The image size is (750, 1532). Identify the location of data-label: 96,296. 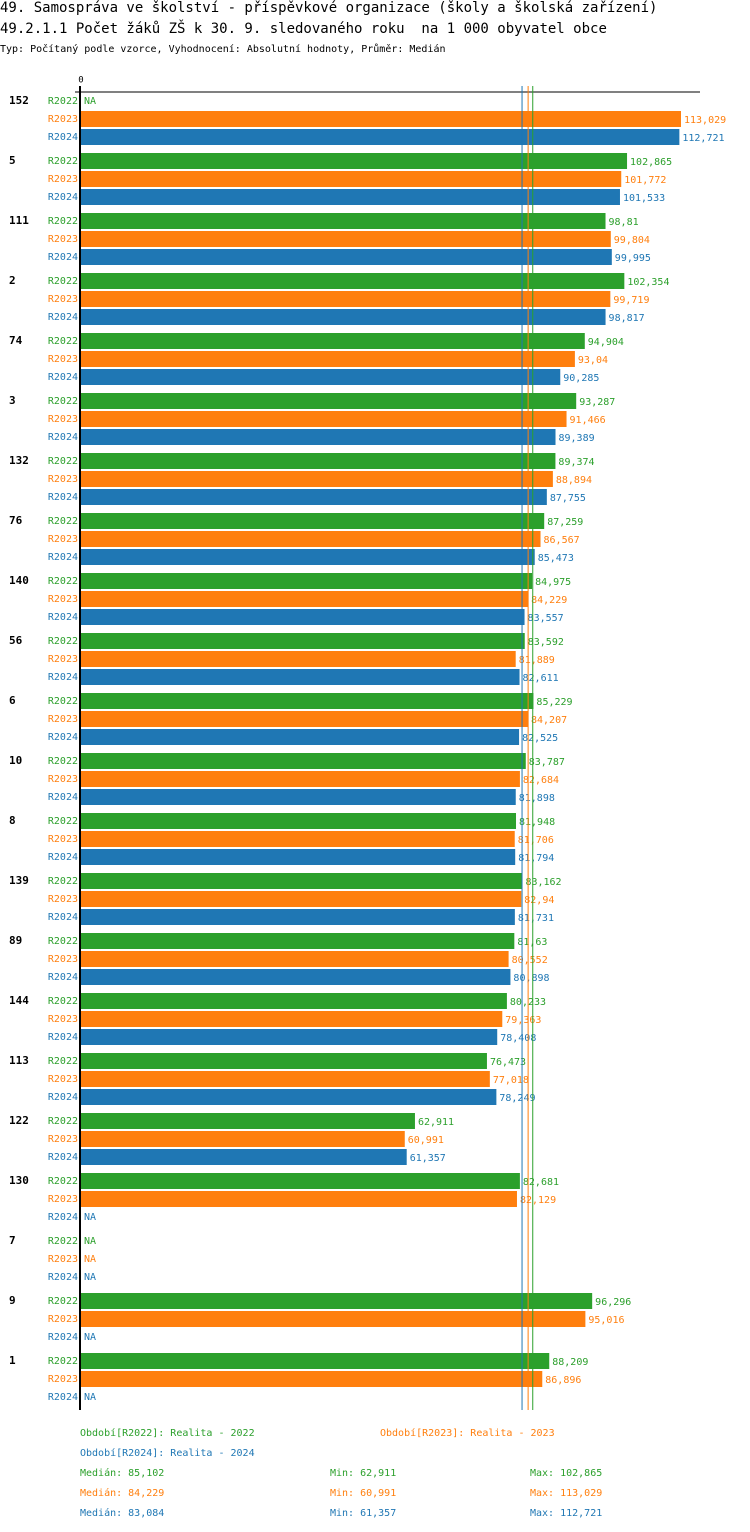
(613, 1302).